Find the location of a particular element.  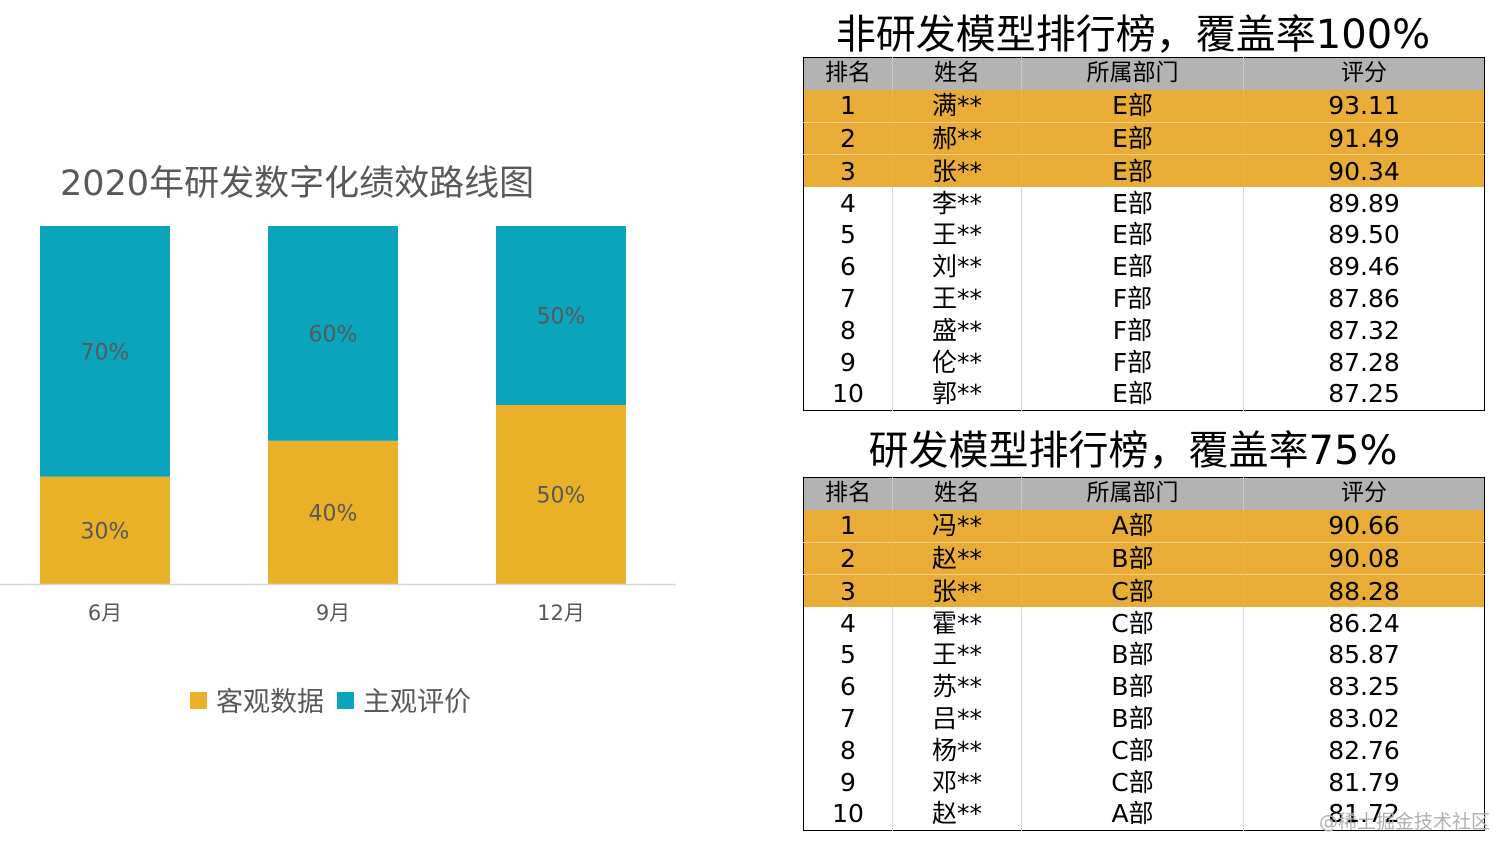

rank-cell: 8 is located at coordinates (848, 750).